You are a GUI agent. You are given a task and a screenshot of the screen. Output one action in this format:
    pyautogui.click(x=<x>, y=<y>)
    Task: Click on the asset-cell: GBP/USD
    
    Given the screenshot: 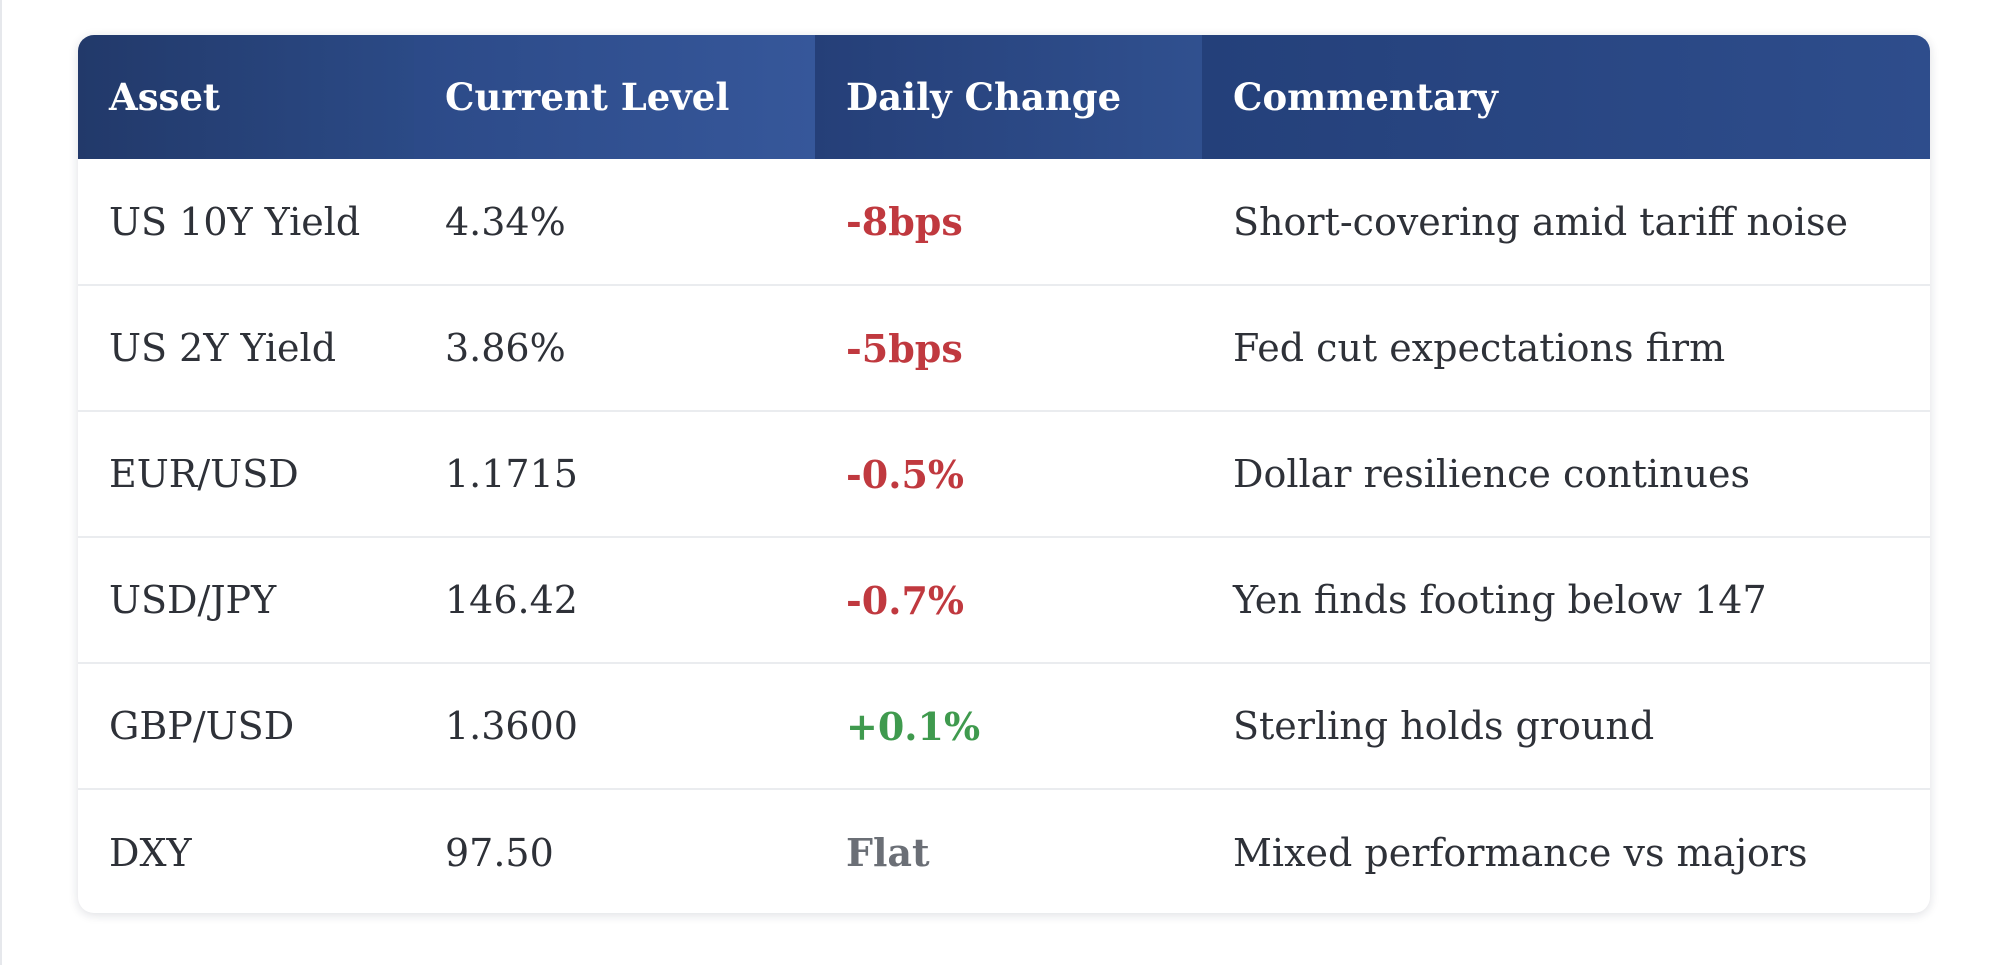 What is the action you would take?
    pyautogui.click(x=246, y=725)
    